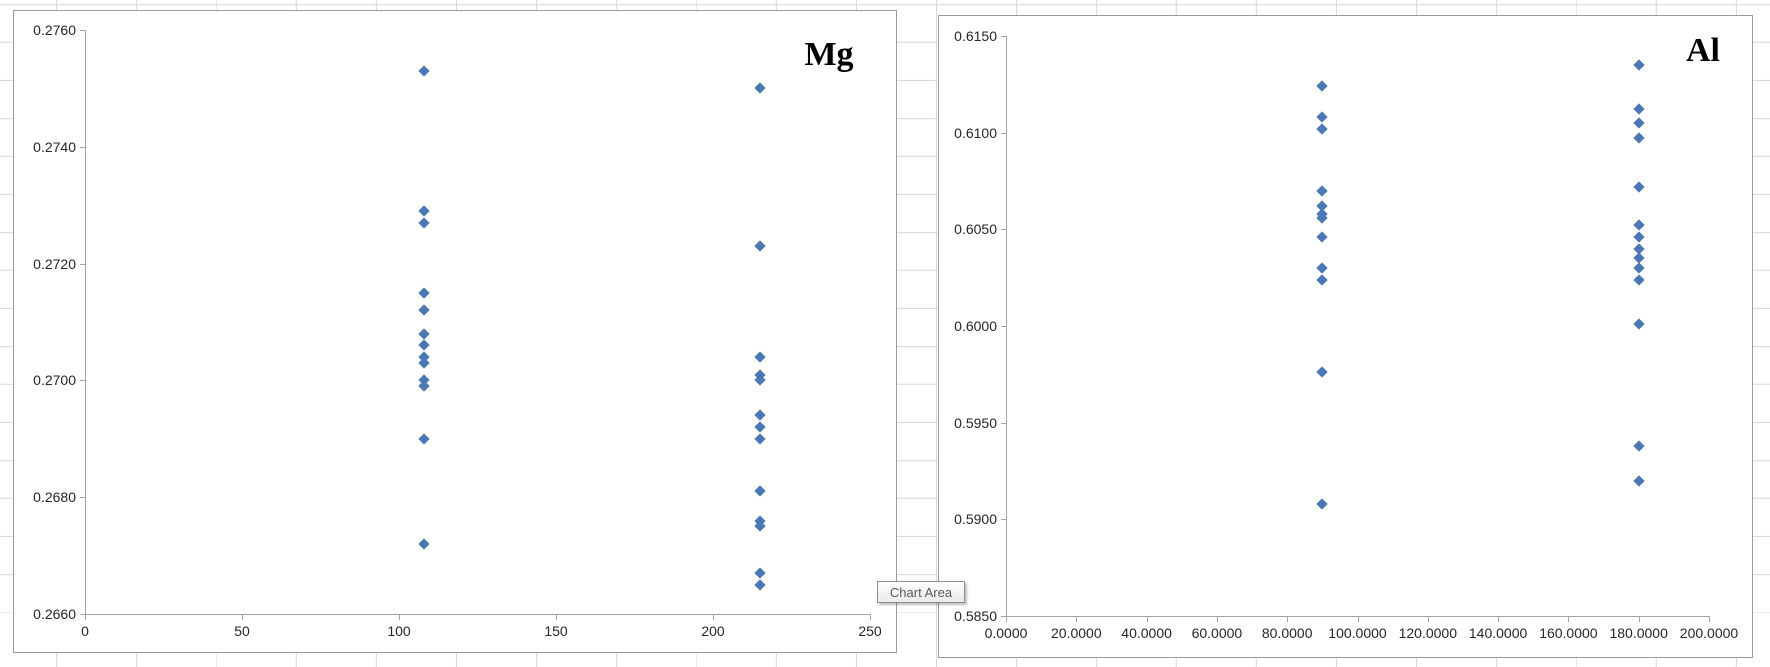 This screenshot has width=1770, height=667. I want to click on y-tick-label: 0.6000, so click(975, 326).